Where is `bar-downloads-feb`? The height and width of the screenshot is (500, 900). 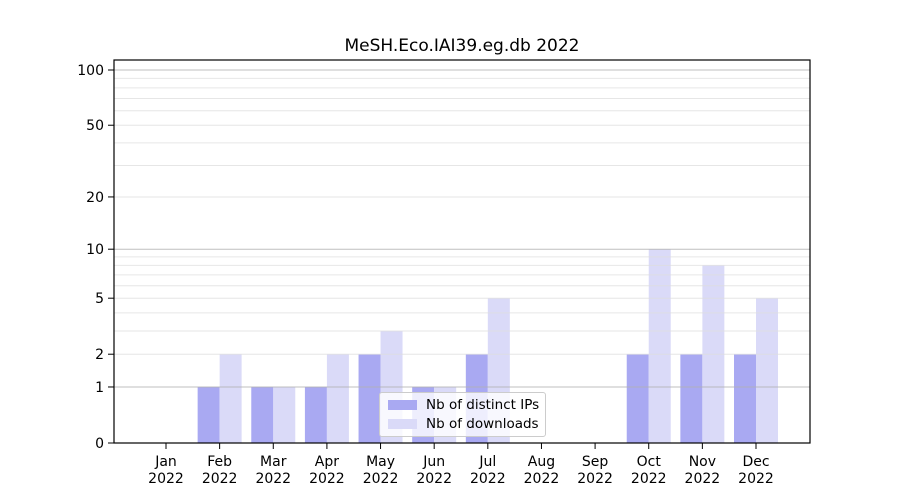
bar-downloads-feb is located at coordinates (230, 398).